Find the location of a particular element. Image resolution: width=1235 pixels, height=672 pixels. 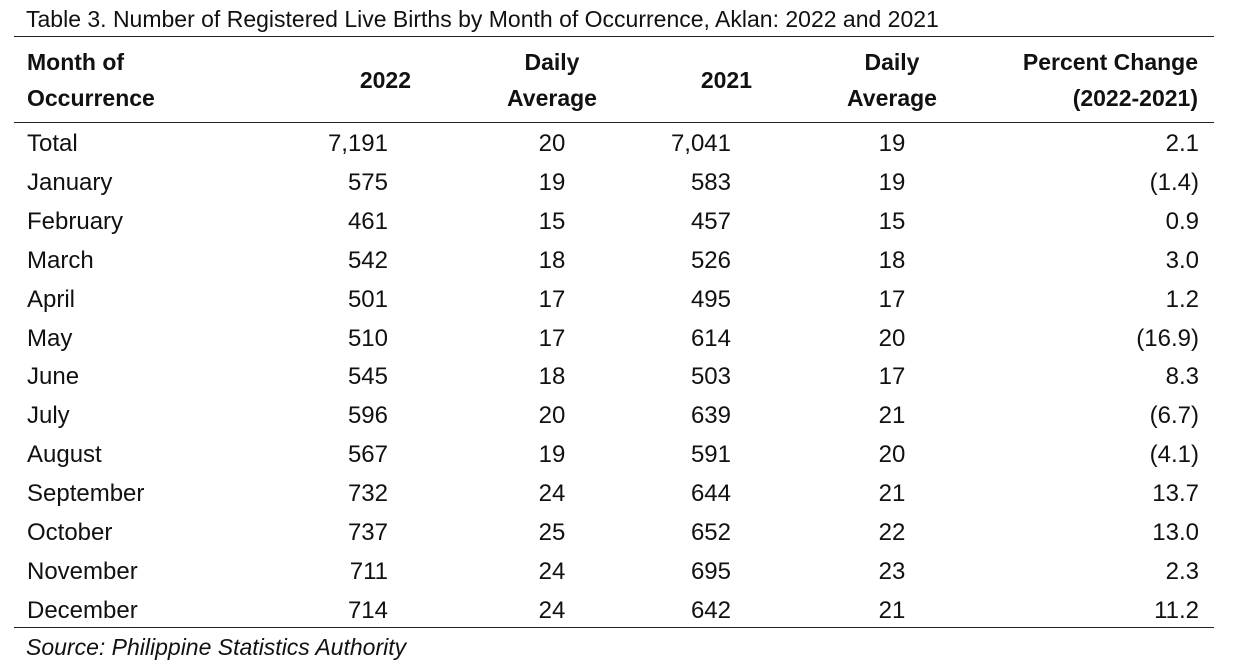

header-rule is located at coordinates (614, 122).